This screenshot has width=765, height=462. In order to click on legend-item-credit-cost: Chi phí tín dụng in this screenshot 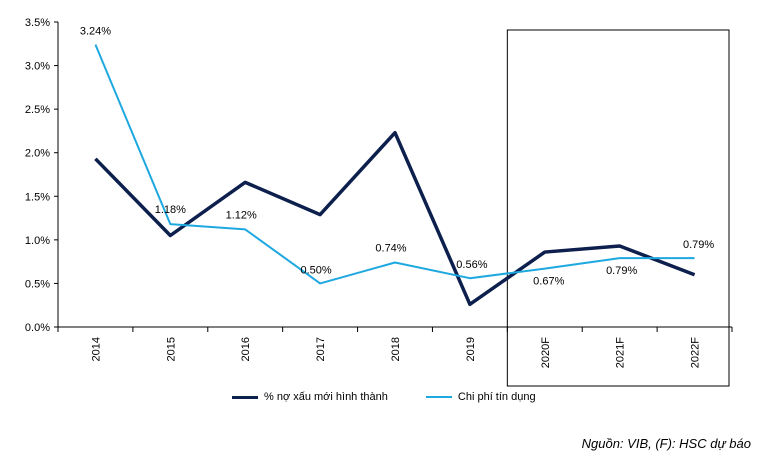, I will do `click(480, 397)`.